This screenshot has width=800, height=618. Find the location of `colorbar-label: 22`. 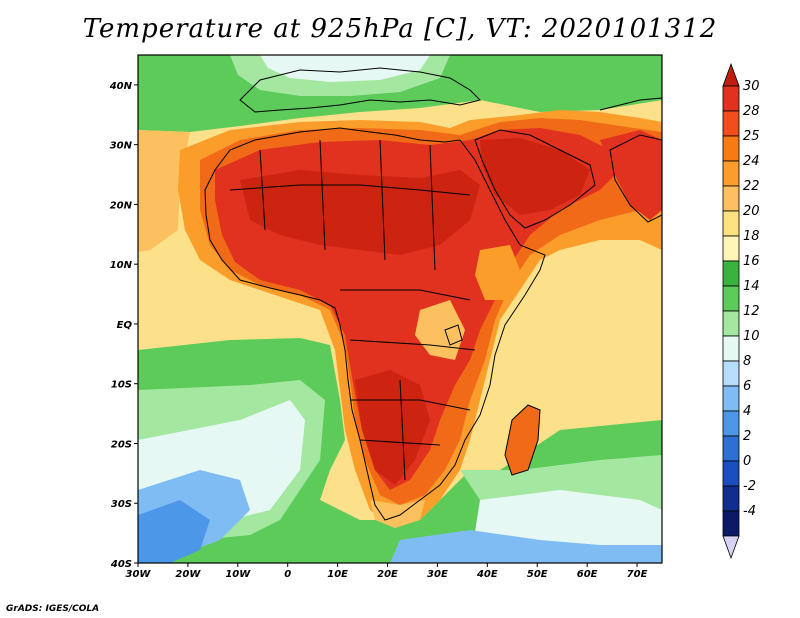

colorbar-label: 22 is located at coordinates (751, 186).